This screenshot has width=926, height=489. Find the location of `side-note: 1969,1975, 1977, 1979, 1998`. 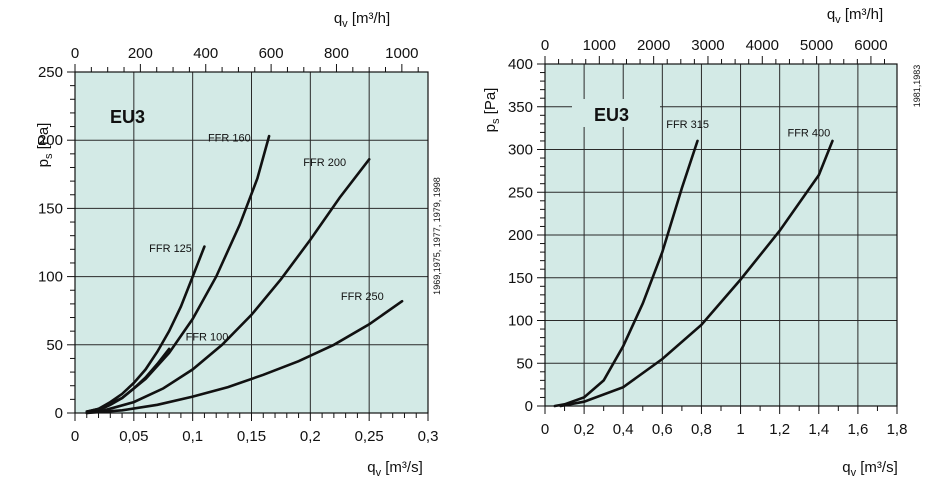

side-note: 1969,1975, 1977, 1979, 1998 is located at coordinates (437, 236).